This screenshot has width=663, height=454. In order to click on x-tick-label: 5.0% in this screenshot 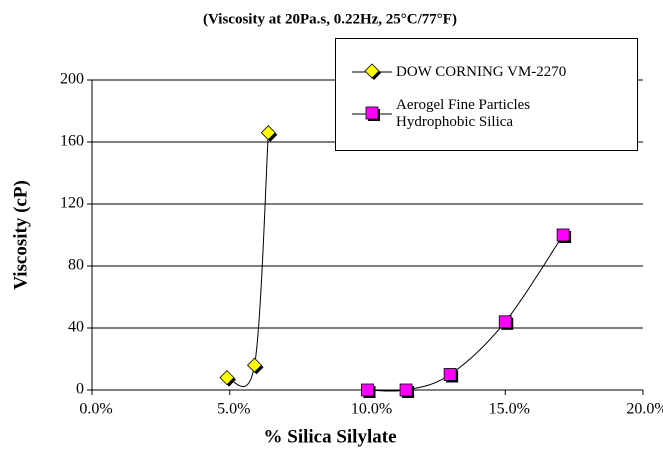, I will do `click(233, 409)`.